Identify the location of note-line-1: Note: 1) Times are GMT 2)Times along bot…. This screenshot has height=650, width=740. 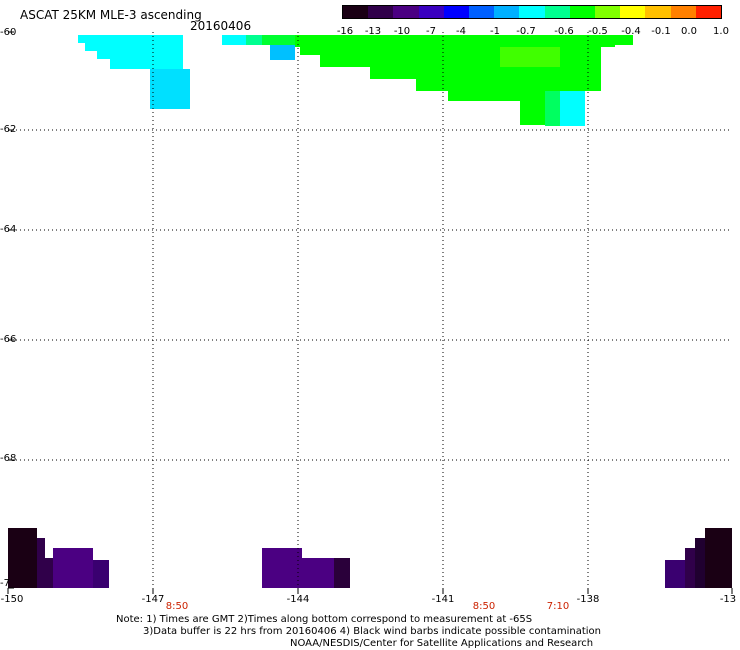
(324, 619).